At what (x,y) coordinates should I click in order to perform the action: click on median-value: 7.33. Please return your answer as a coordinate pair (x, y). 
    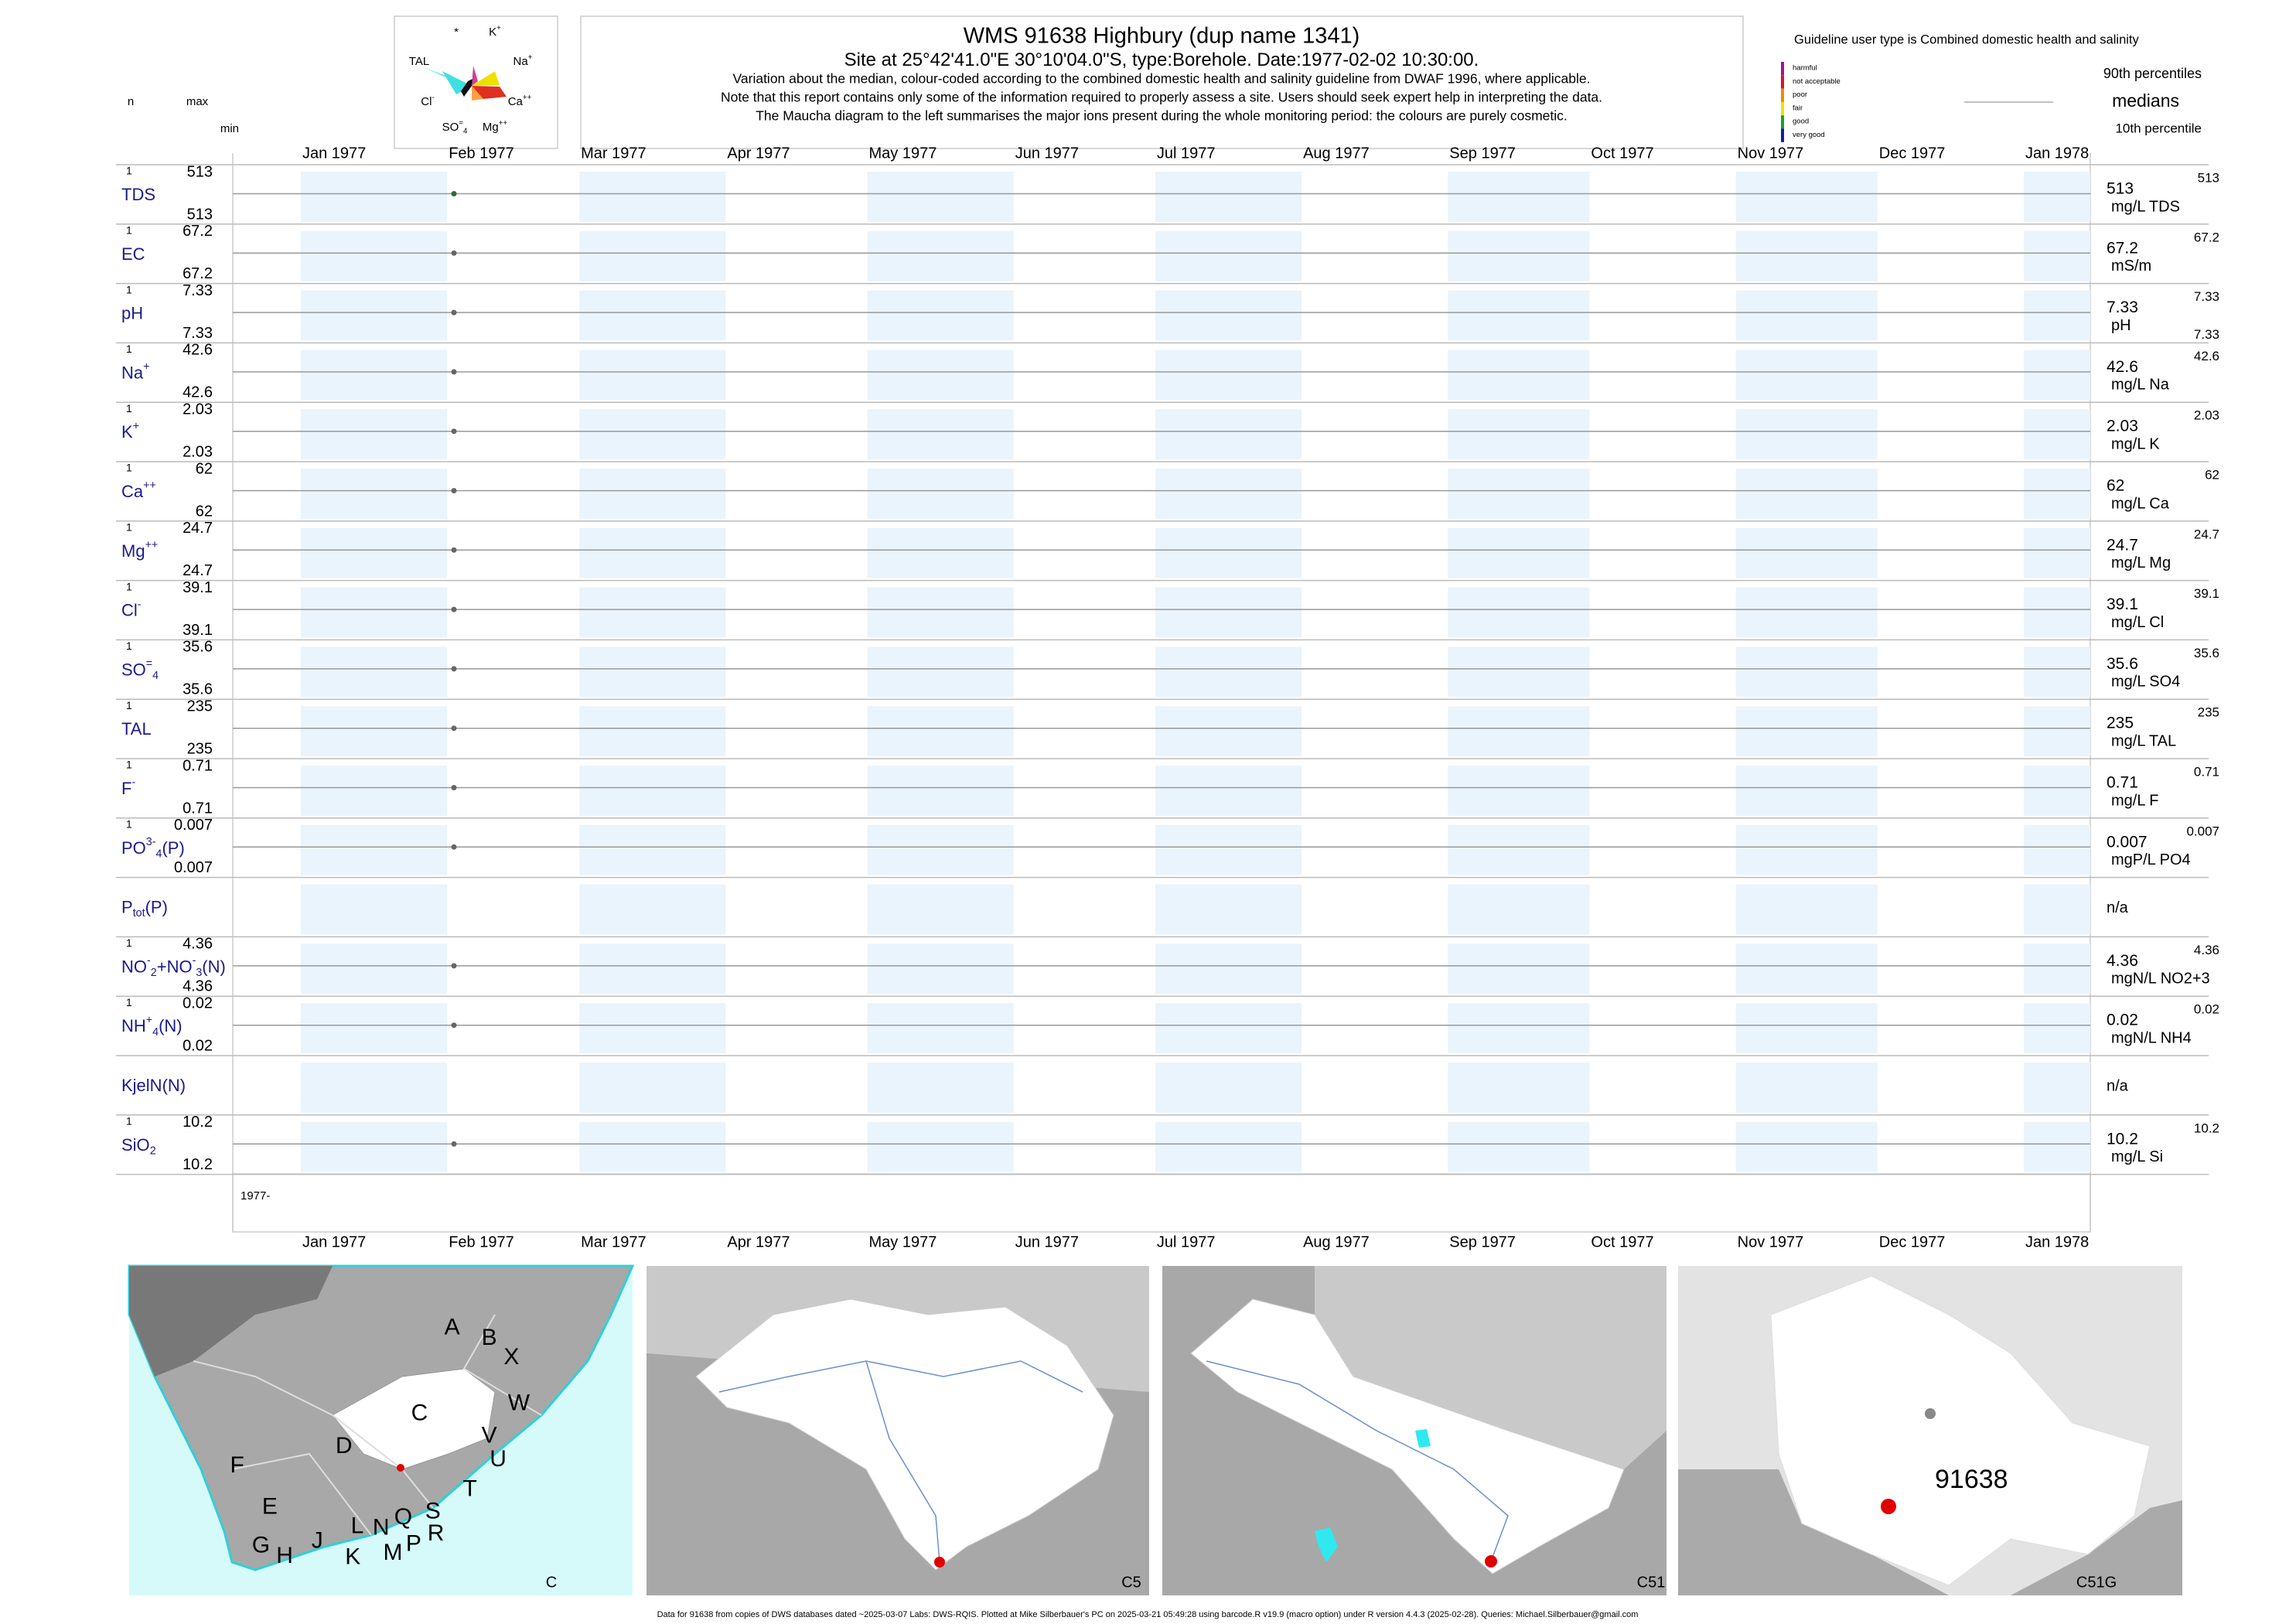
    Looking at the image, I should click on (2122, 307).